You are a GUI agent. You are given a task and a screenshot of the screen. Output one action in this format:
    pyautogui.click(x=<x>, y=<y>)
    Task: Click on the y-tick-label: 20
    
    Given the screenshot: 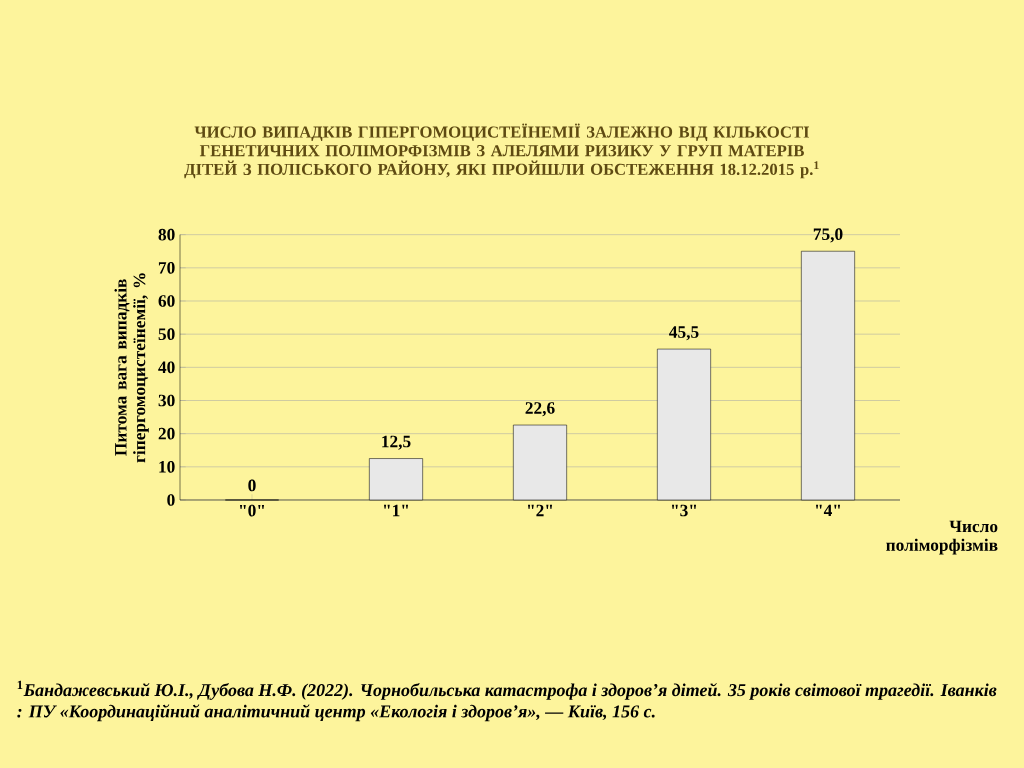 What is the action you would take?
    pyautogui.click(x=166, y=433)
    